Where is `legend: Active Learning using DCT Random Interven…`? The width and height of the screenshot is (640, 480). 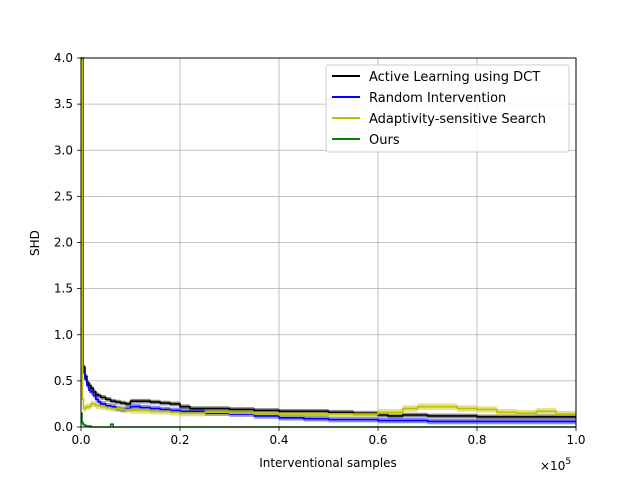
legend: Active Learning using DCT Random Interven… is located at coordinates (447, 108).